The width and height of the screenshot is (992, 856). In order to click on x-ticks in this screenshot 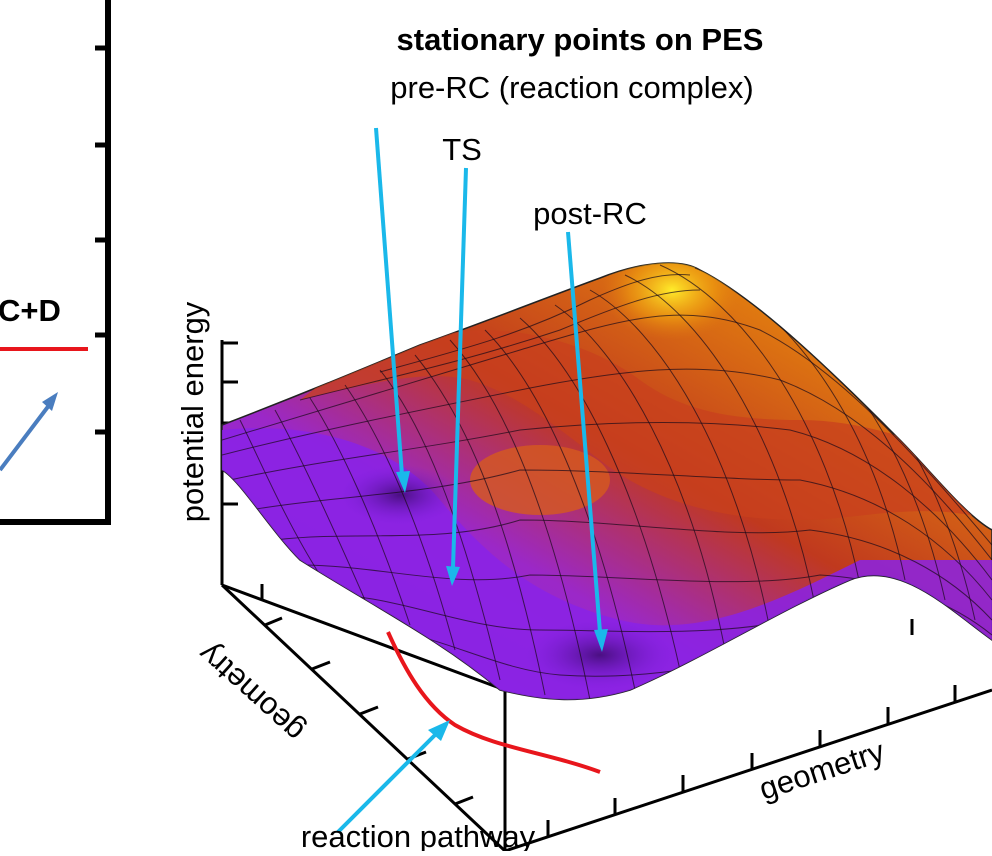, I will do `click(751, 761)`.